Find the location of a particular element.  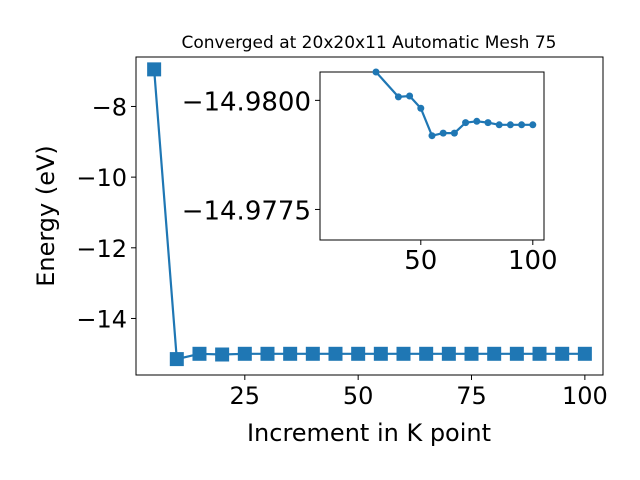

y-axis-label: Energy (eV) is located at coordinates (46, 216).